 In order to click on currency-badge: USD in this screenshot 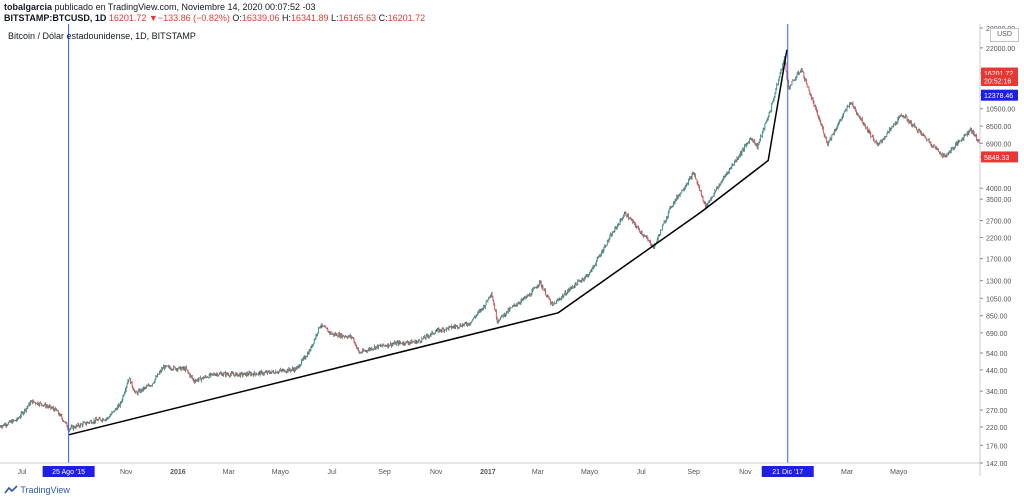, I will do `click(1004, 35)`.